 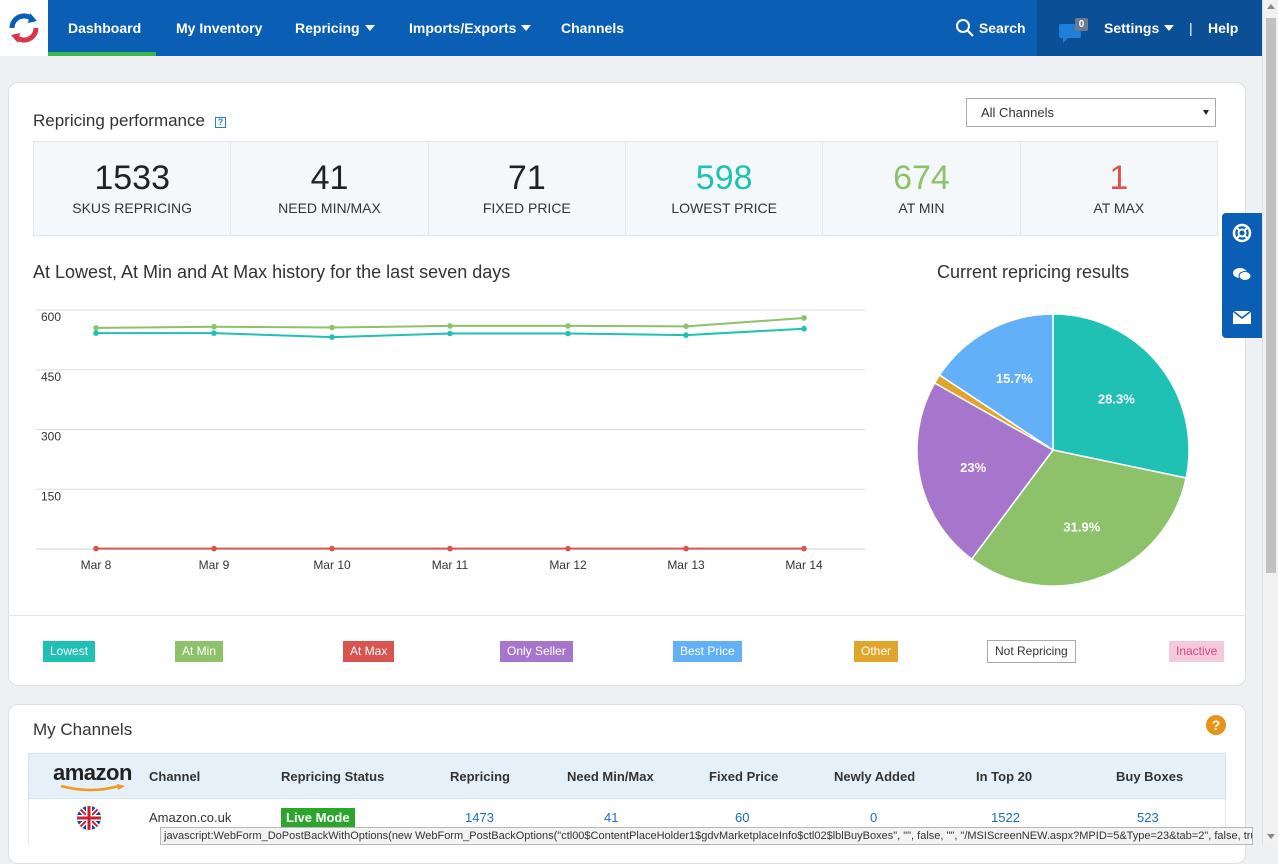 I want to click on app-logo, so click(x=24, y=28).